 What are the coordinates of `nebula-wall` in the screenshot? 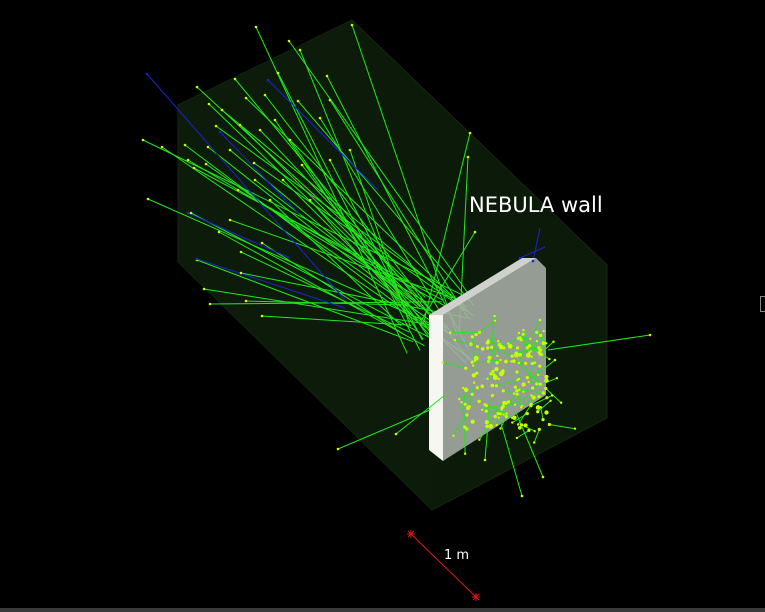 It's located at (487, 359).